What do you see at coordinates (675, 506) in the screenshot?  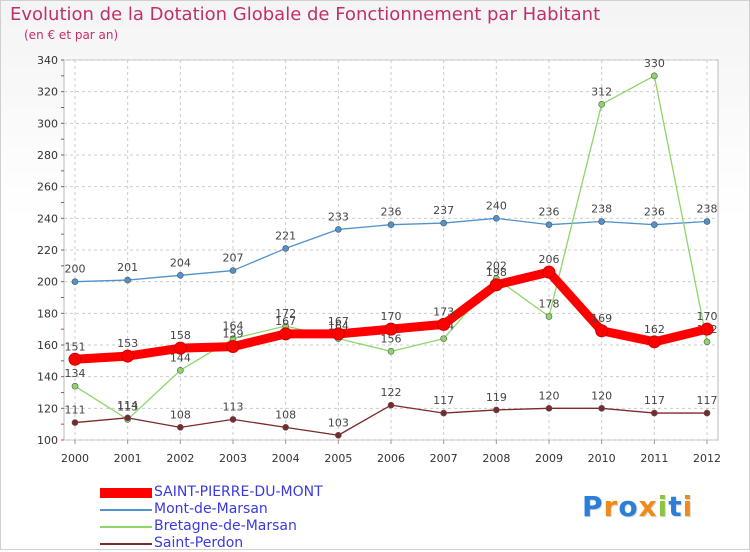 I see `logo-letter: t` at bounding box center [675, 506].